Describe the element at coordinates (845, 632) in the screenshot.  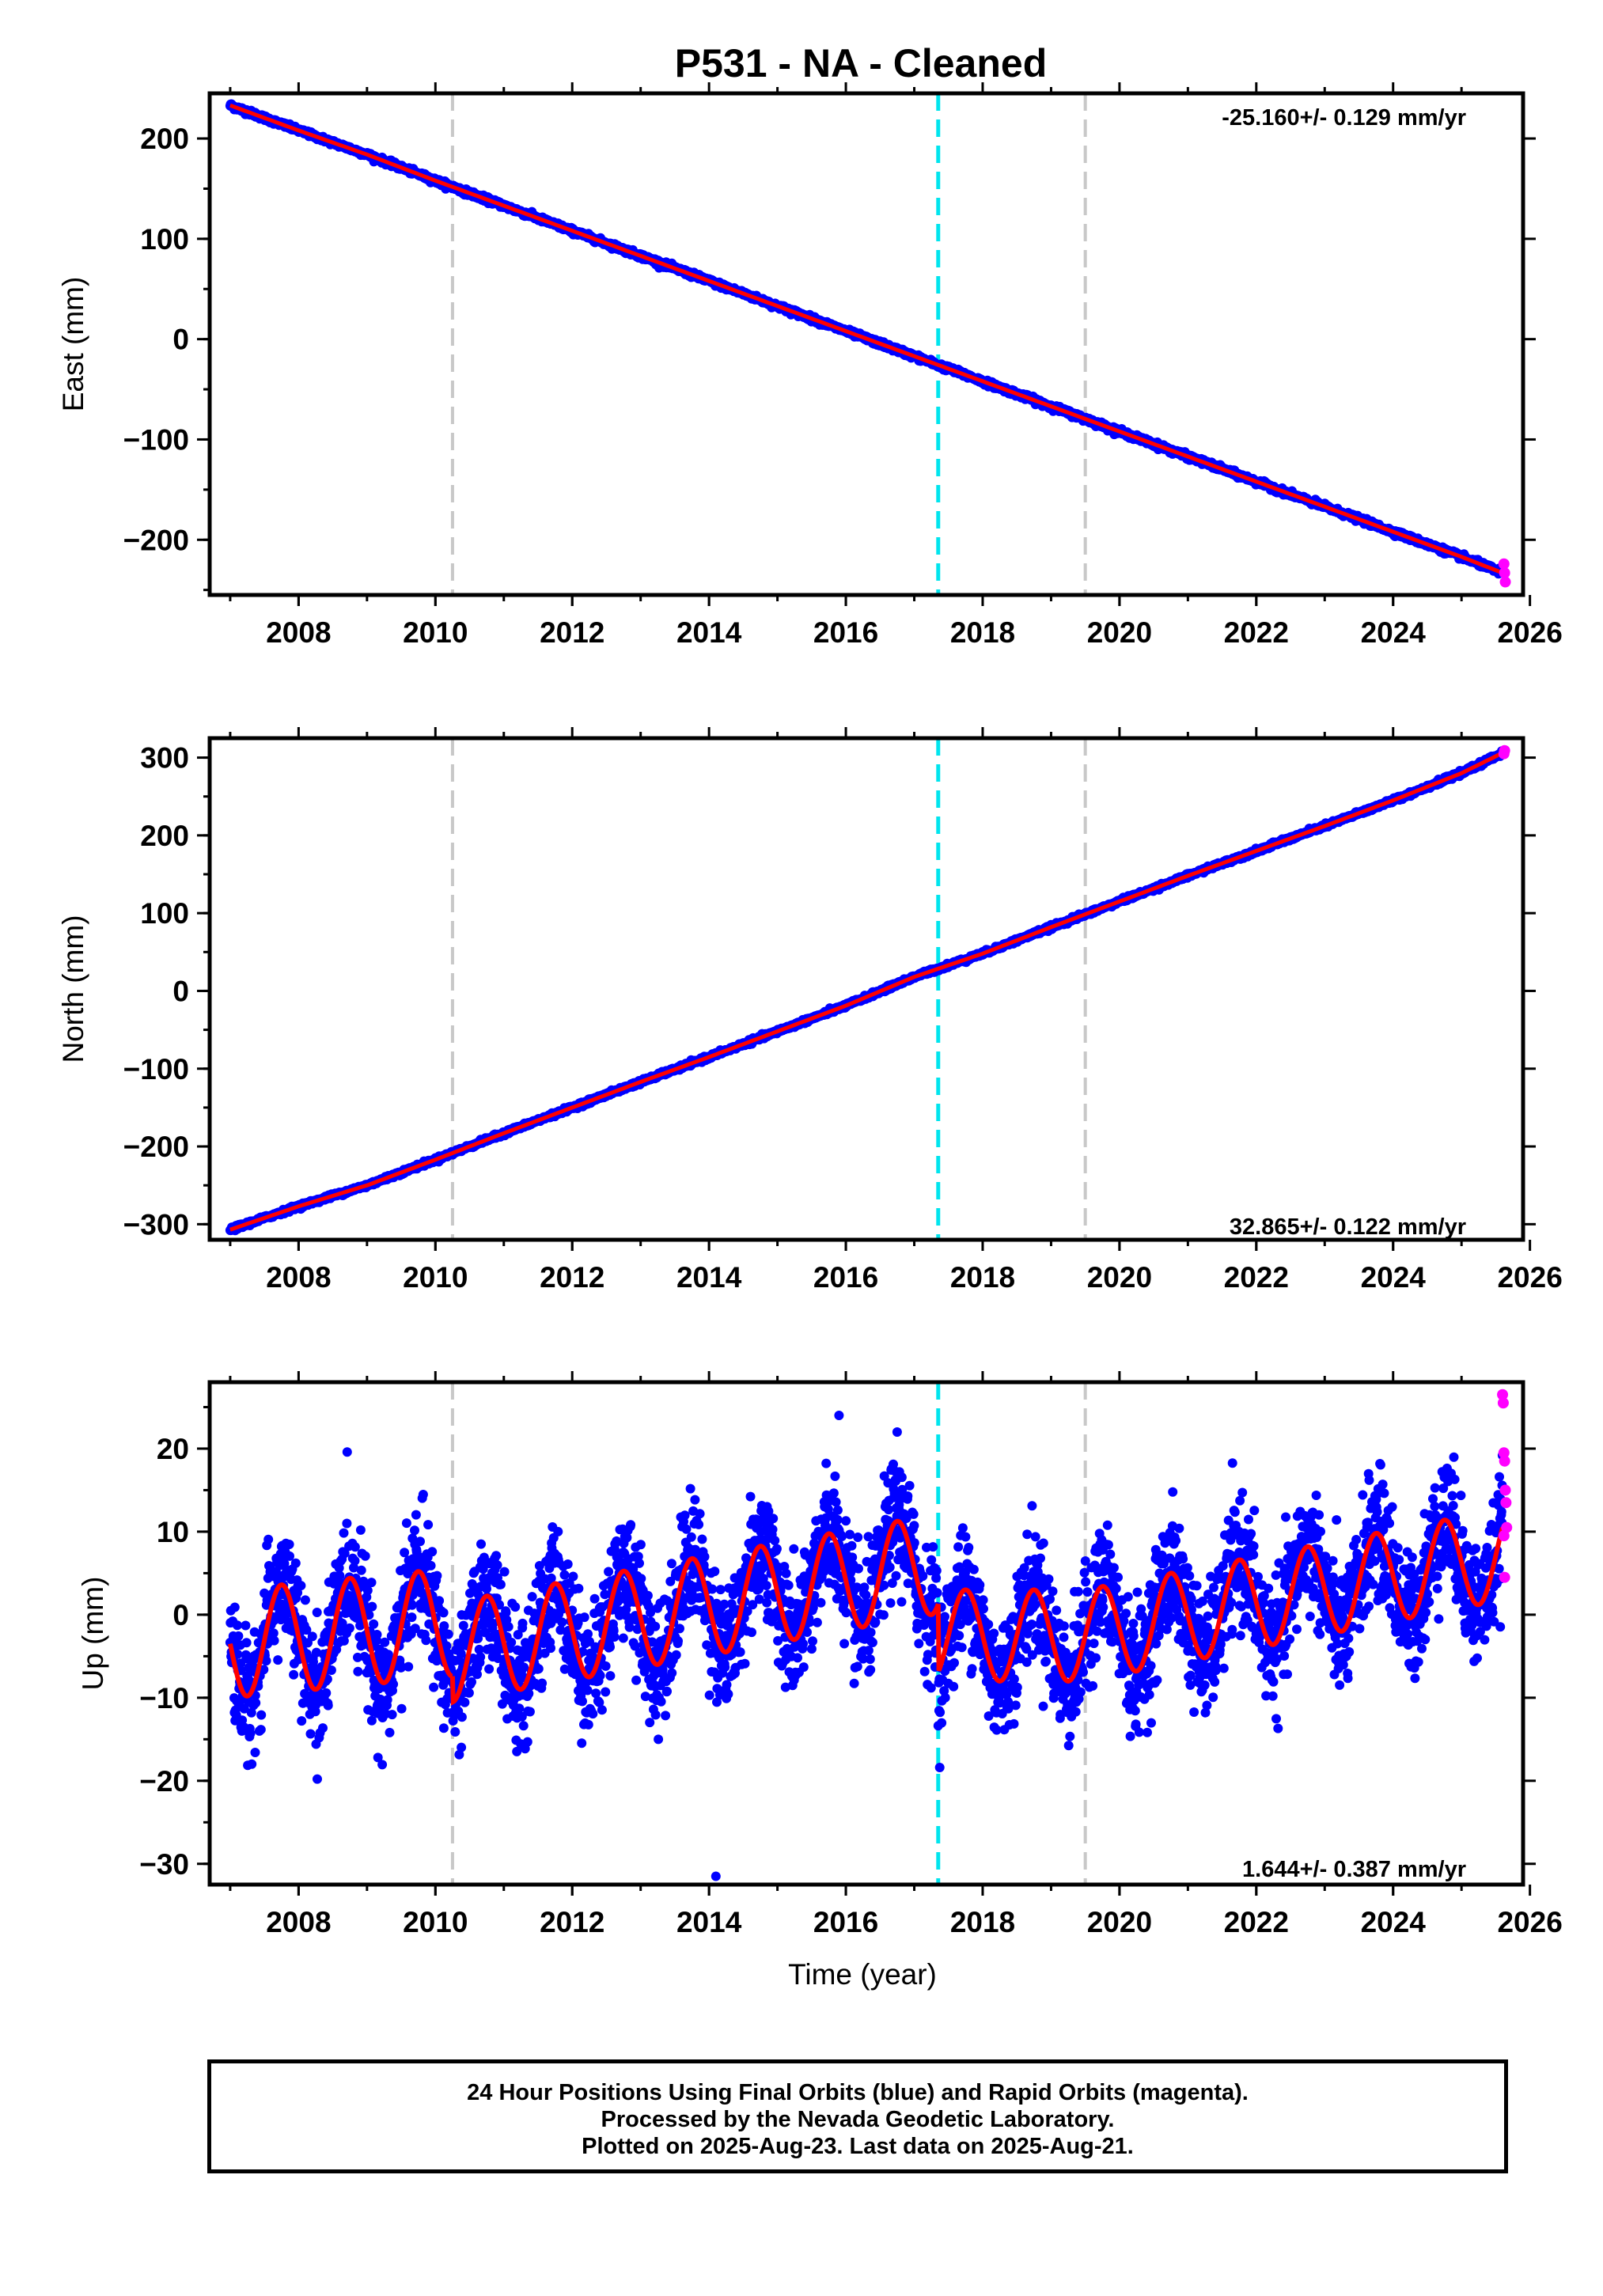
I see `x-tick-label: 2016` at that location.